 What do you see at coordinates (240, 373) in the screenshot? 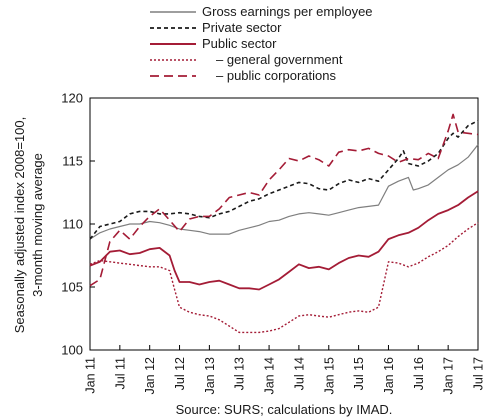
I see `x-tick-label: Jul 13` at bounding box center [240, 373].